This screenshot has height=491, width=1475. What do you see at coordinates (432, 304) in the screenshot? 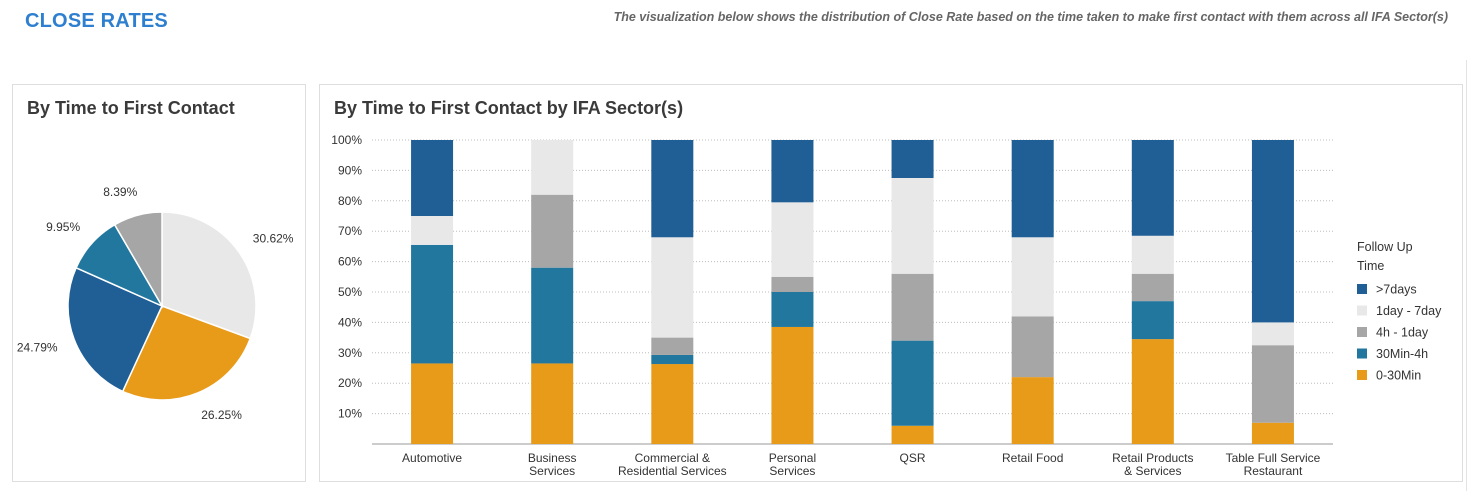
I see `bar-segment-automotive-30min-4h` at bounding box center [432, 304].